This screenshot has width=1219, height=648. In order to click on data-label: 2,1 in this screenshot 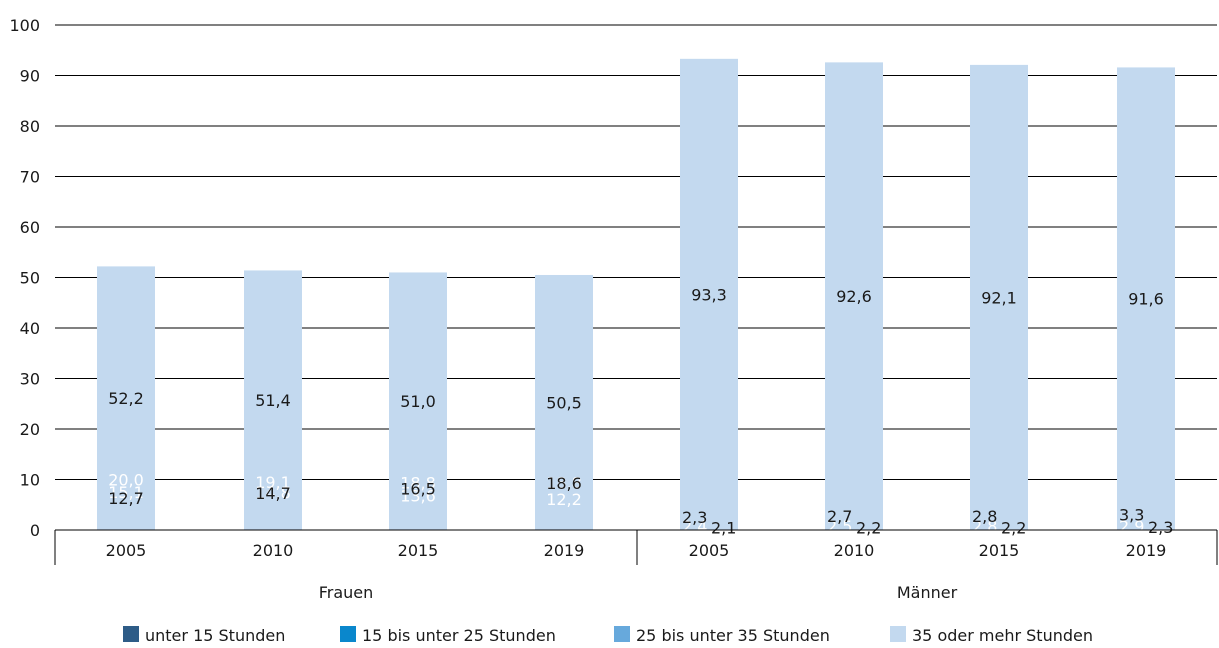, I will do `click(723, 528)`.